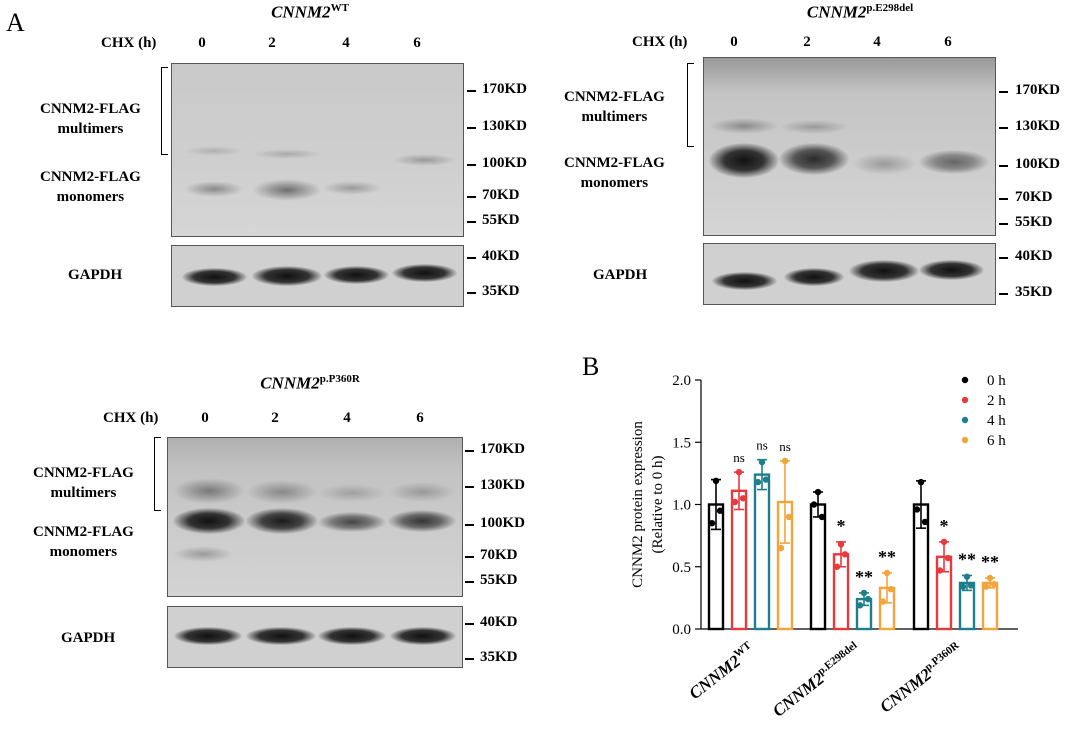 Image resolution: width=1065 pixels, height=732 pixels. Describe the element at coordinates (638, 504) in the screenshot. I see `y-axis-label: CNNM2 protein expression` at that location.